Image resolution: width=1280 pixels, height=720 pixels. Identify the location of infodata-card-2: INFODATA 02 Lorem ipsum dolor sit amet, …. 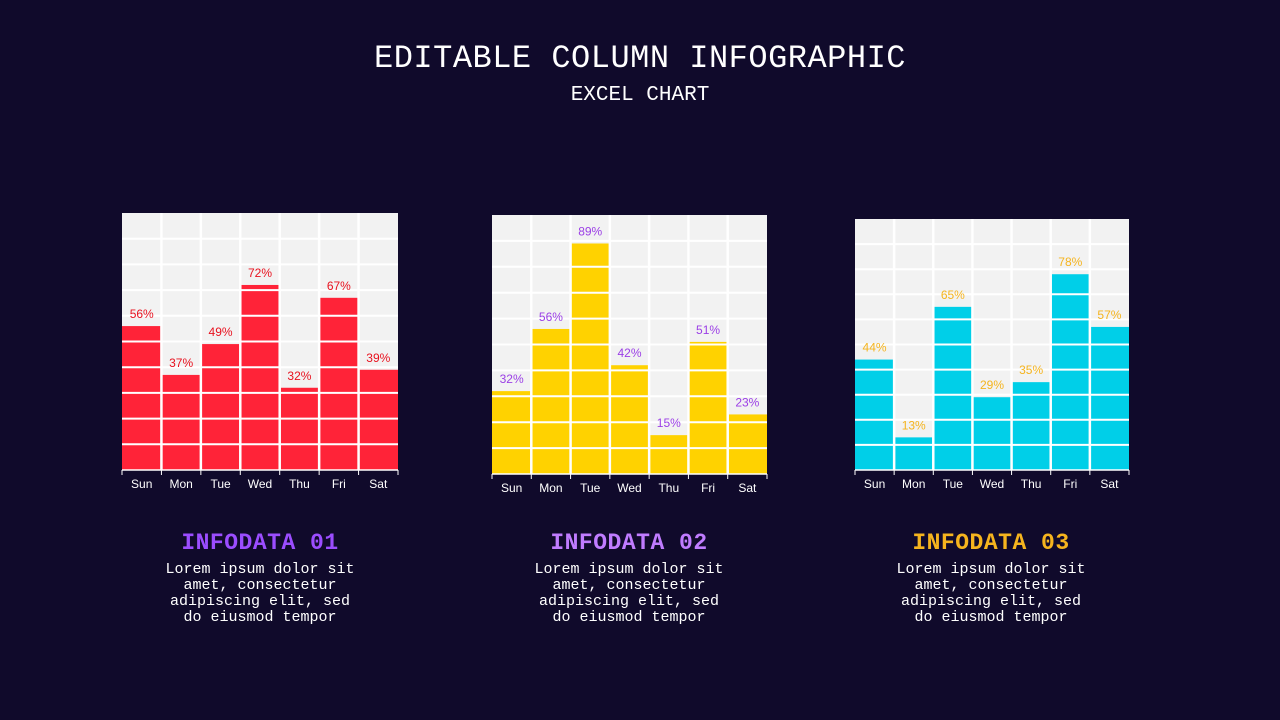
(629, 578).